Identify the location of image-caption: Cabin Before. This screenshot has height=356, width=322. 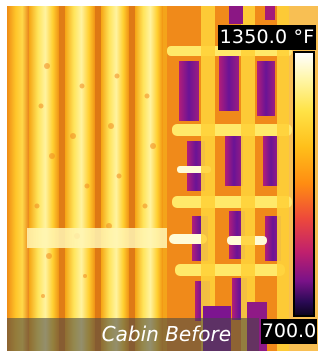
(166, 334).